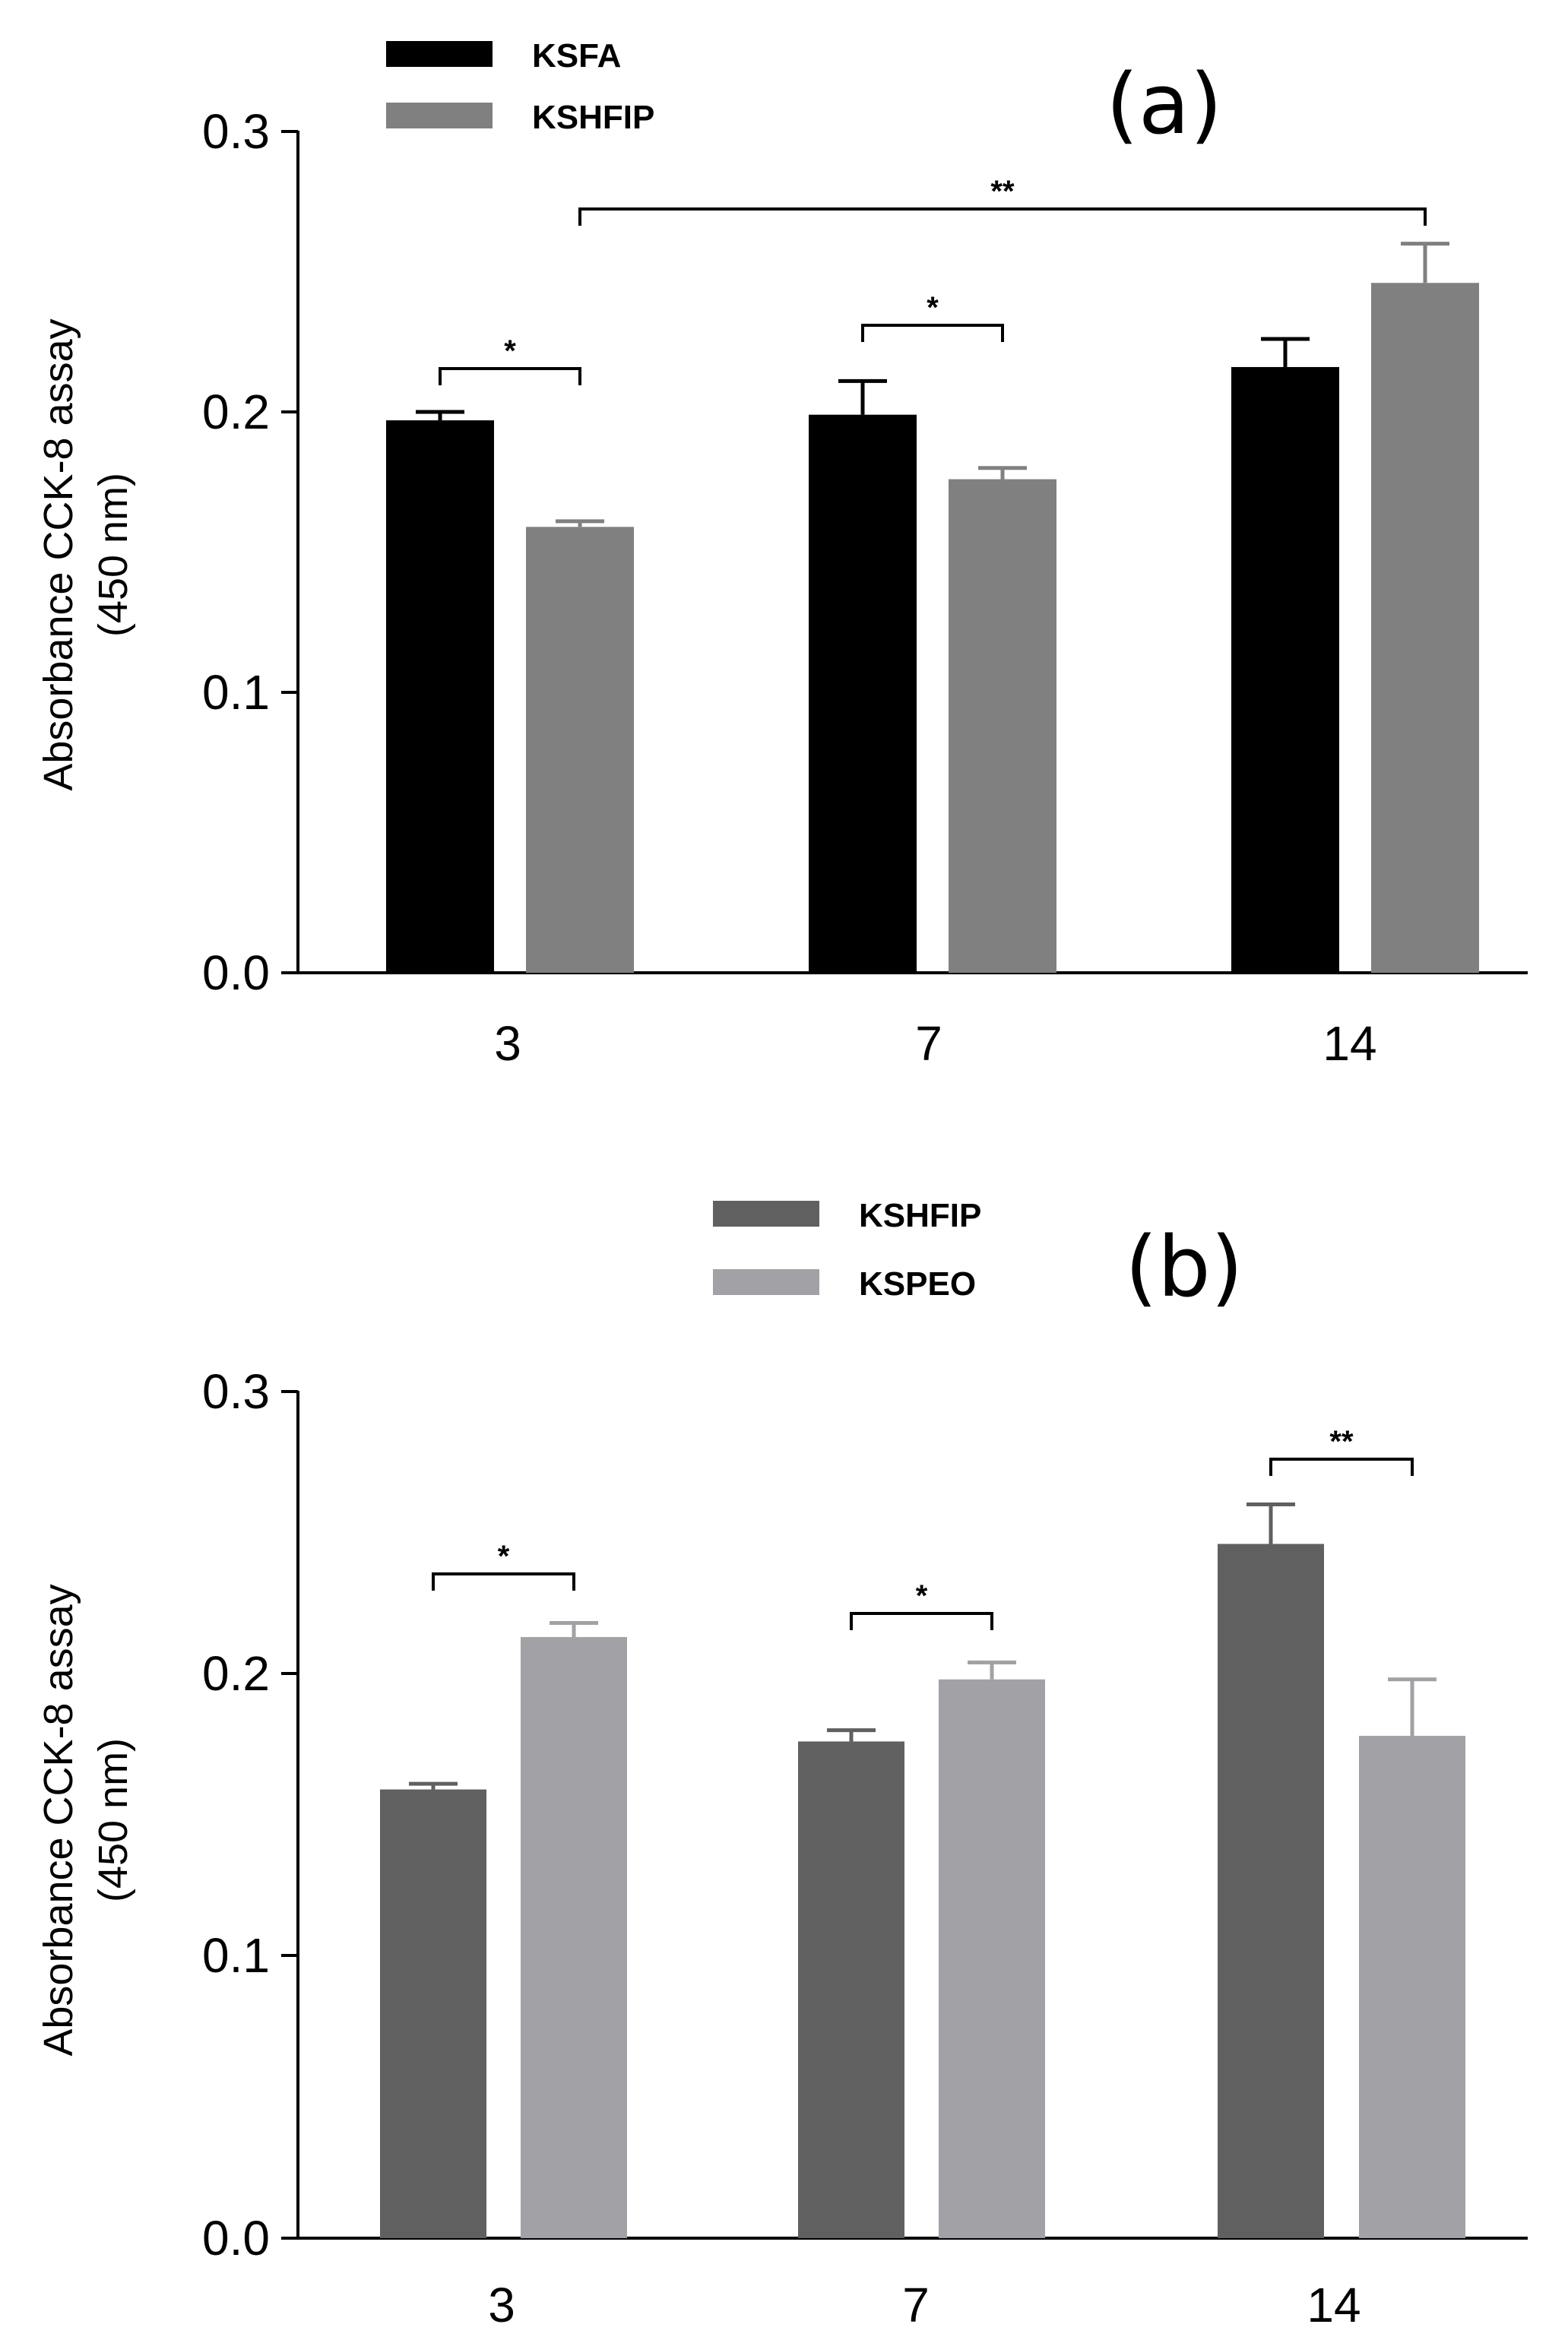  What do you see at coordinates (933, 280) in the screenshot?
I see `panel-a-significance: ****` at bounding box center [933, 280].